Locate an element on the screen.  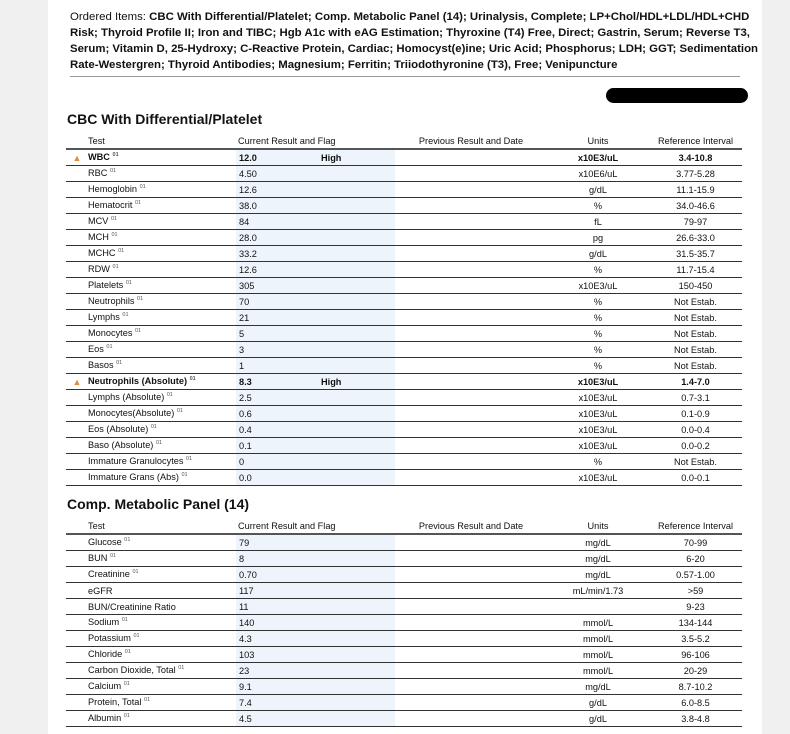
test-name: Platelets 01 is located at coordinates (162, 285).